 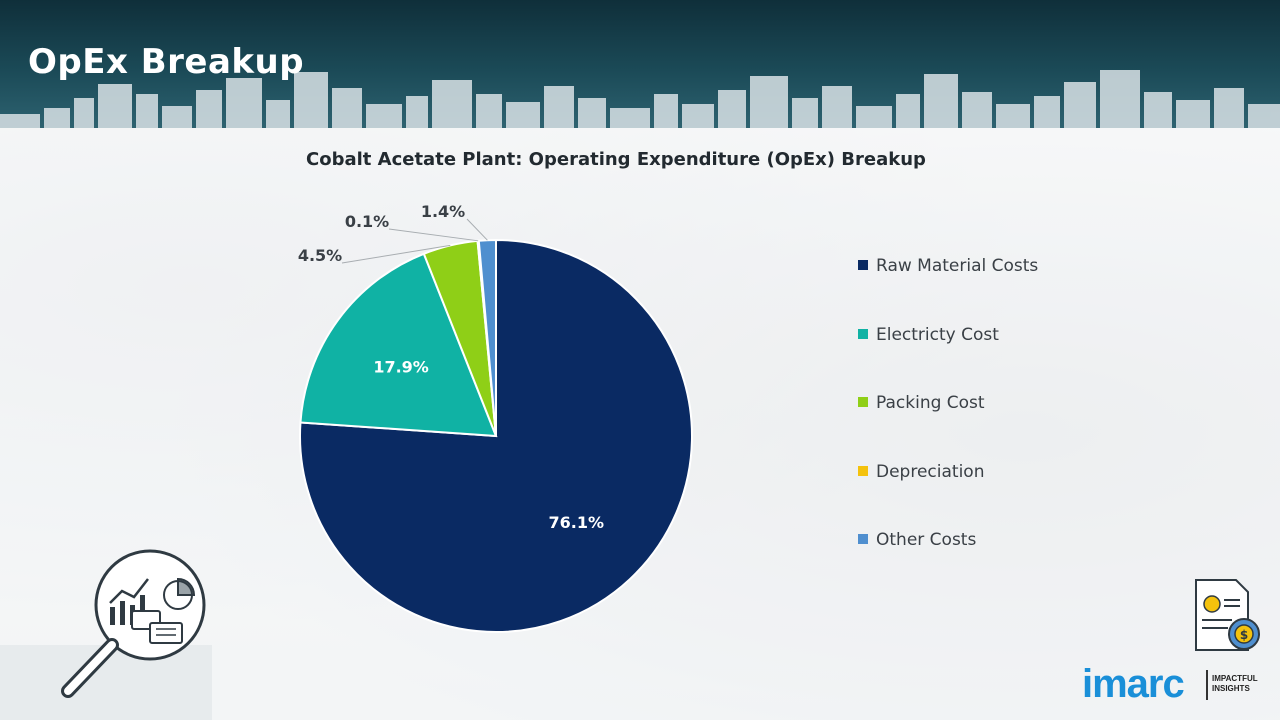 I want to click on legend-swatch-depreciation, so click(x=863, y=470).